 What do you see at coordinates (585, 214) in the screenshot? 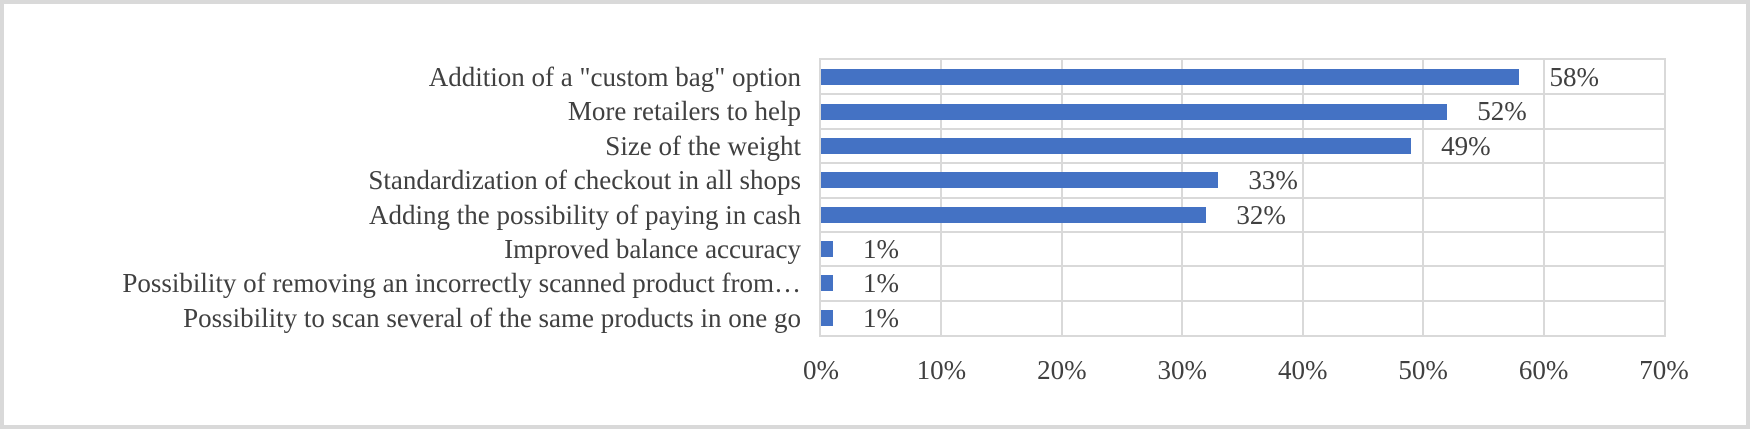
I see `category-label: Adding the possibility of paying in cash` at bounding box center [585, 214].